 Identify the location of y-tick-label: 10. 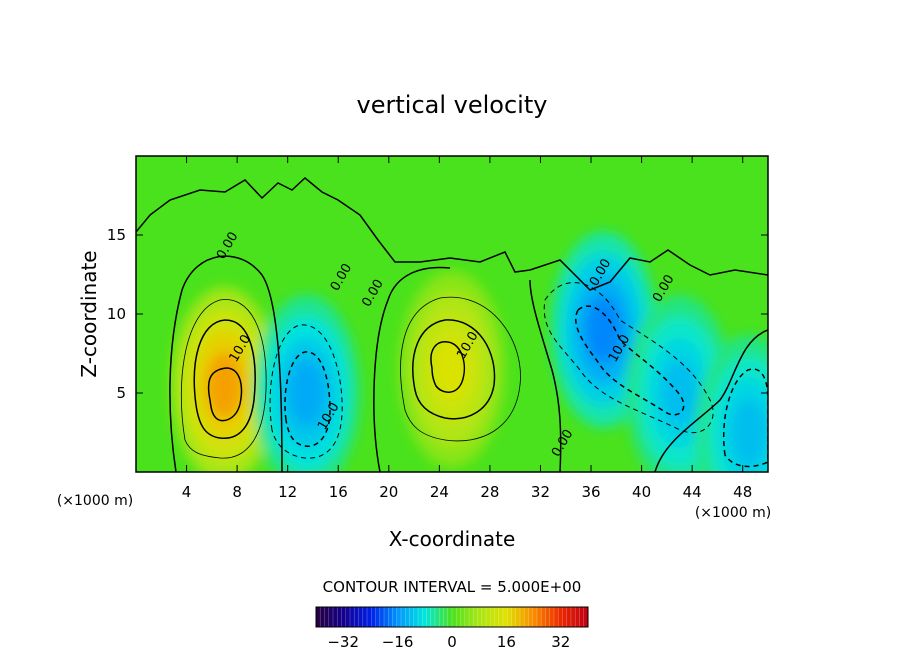
(116, 314).